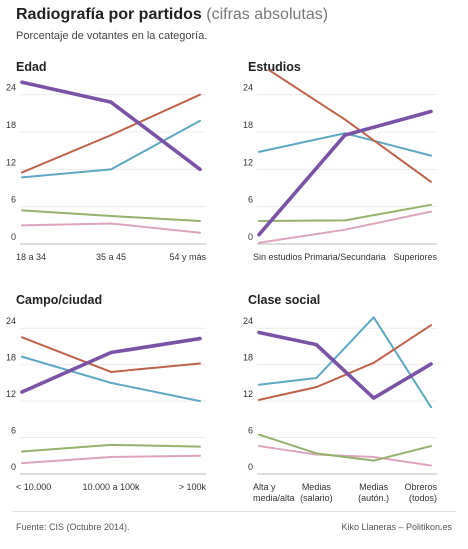  What do you see at coordinates (234, 511) in the screenshot?
I see `footer-divider` at bounding box center [234, 511].